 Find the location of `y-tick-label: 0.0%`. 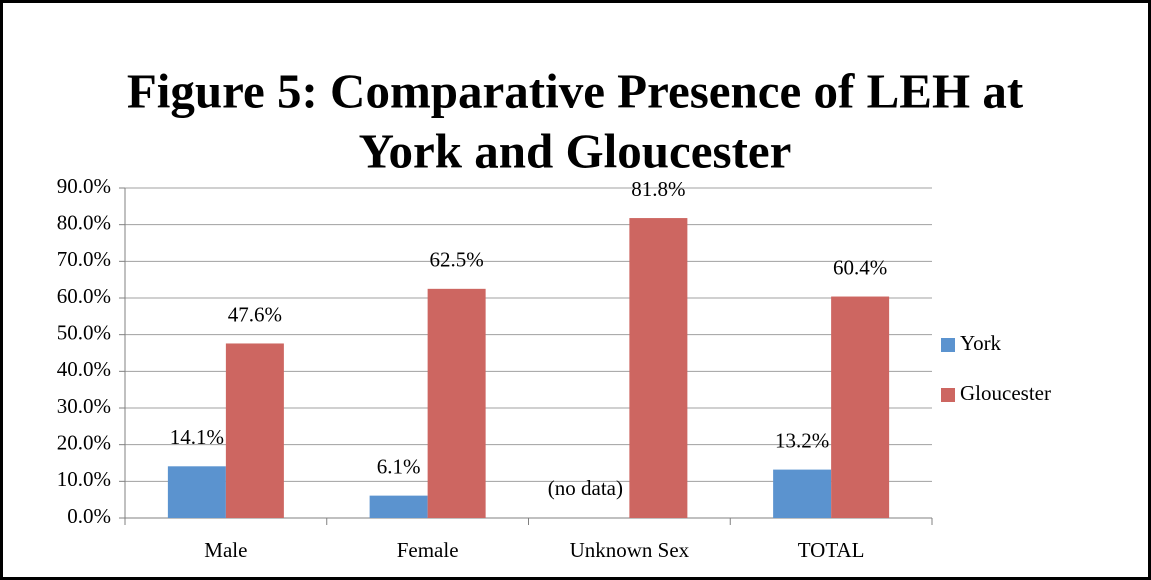

y-tick-label: 0.0% is located at coordinates (89, 516).